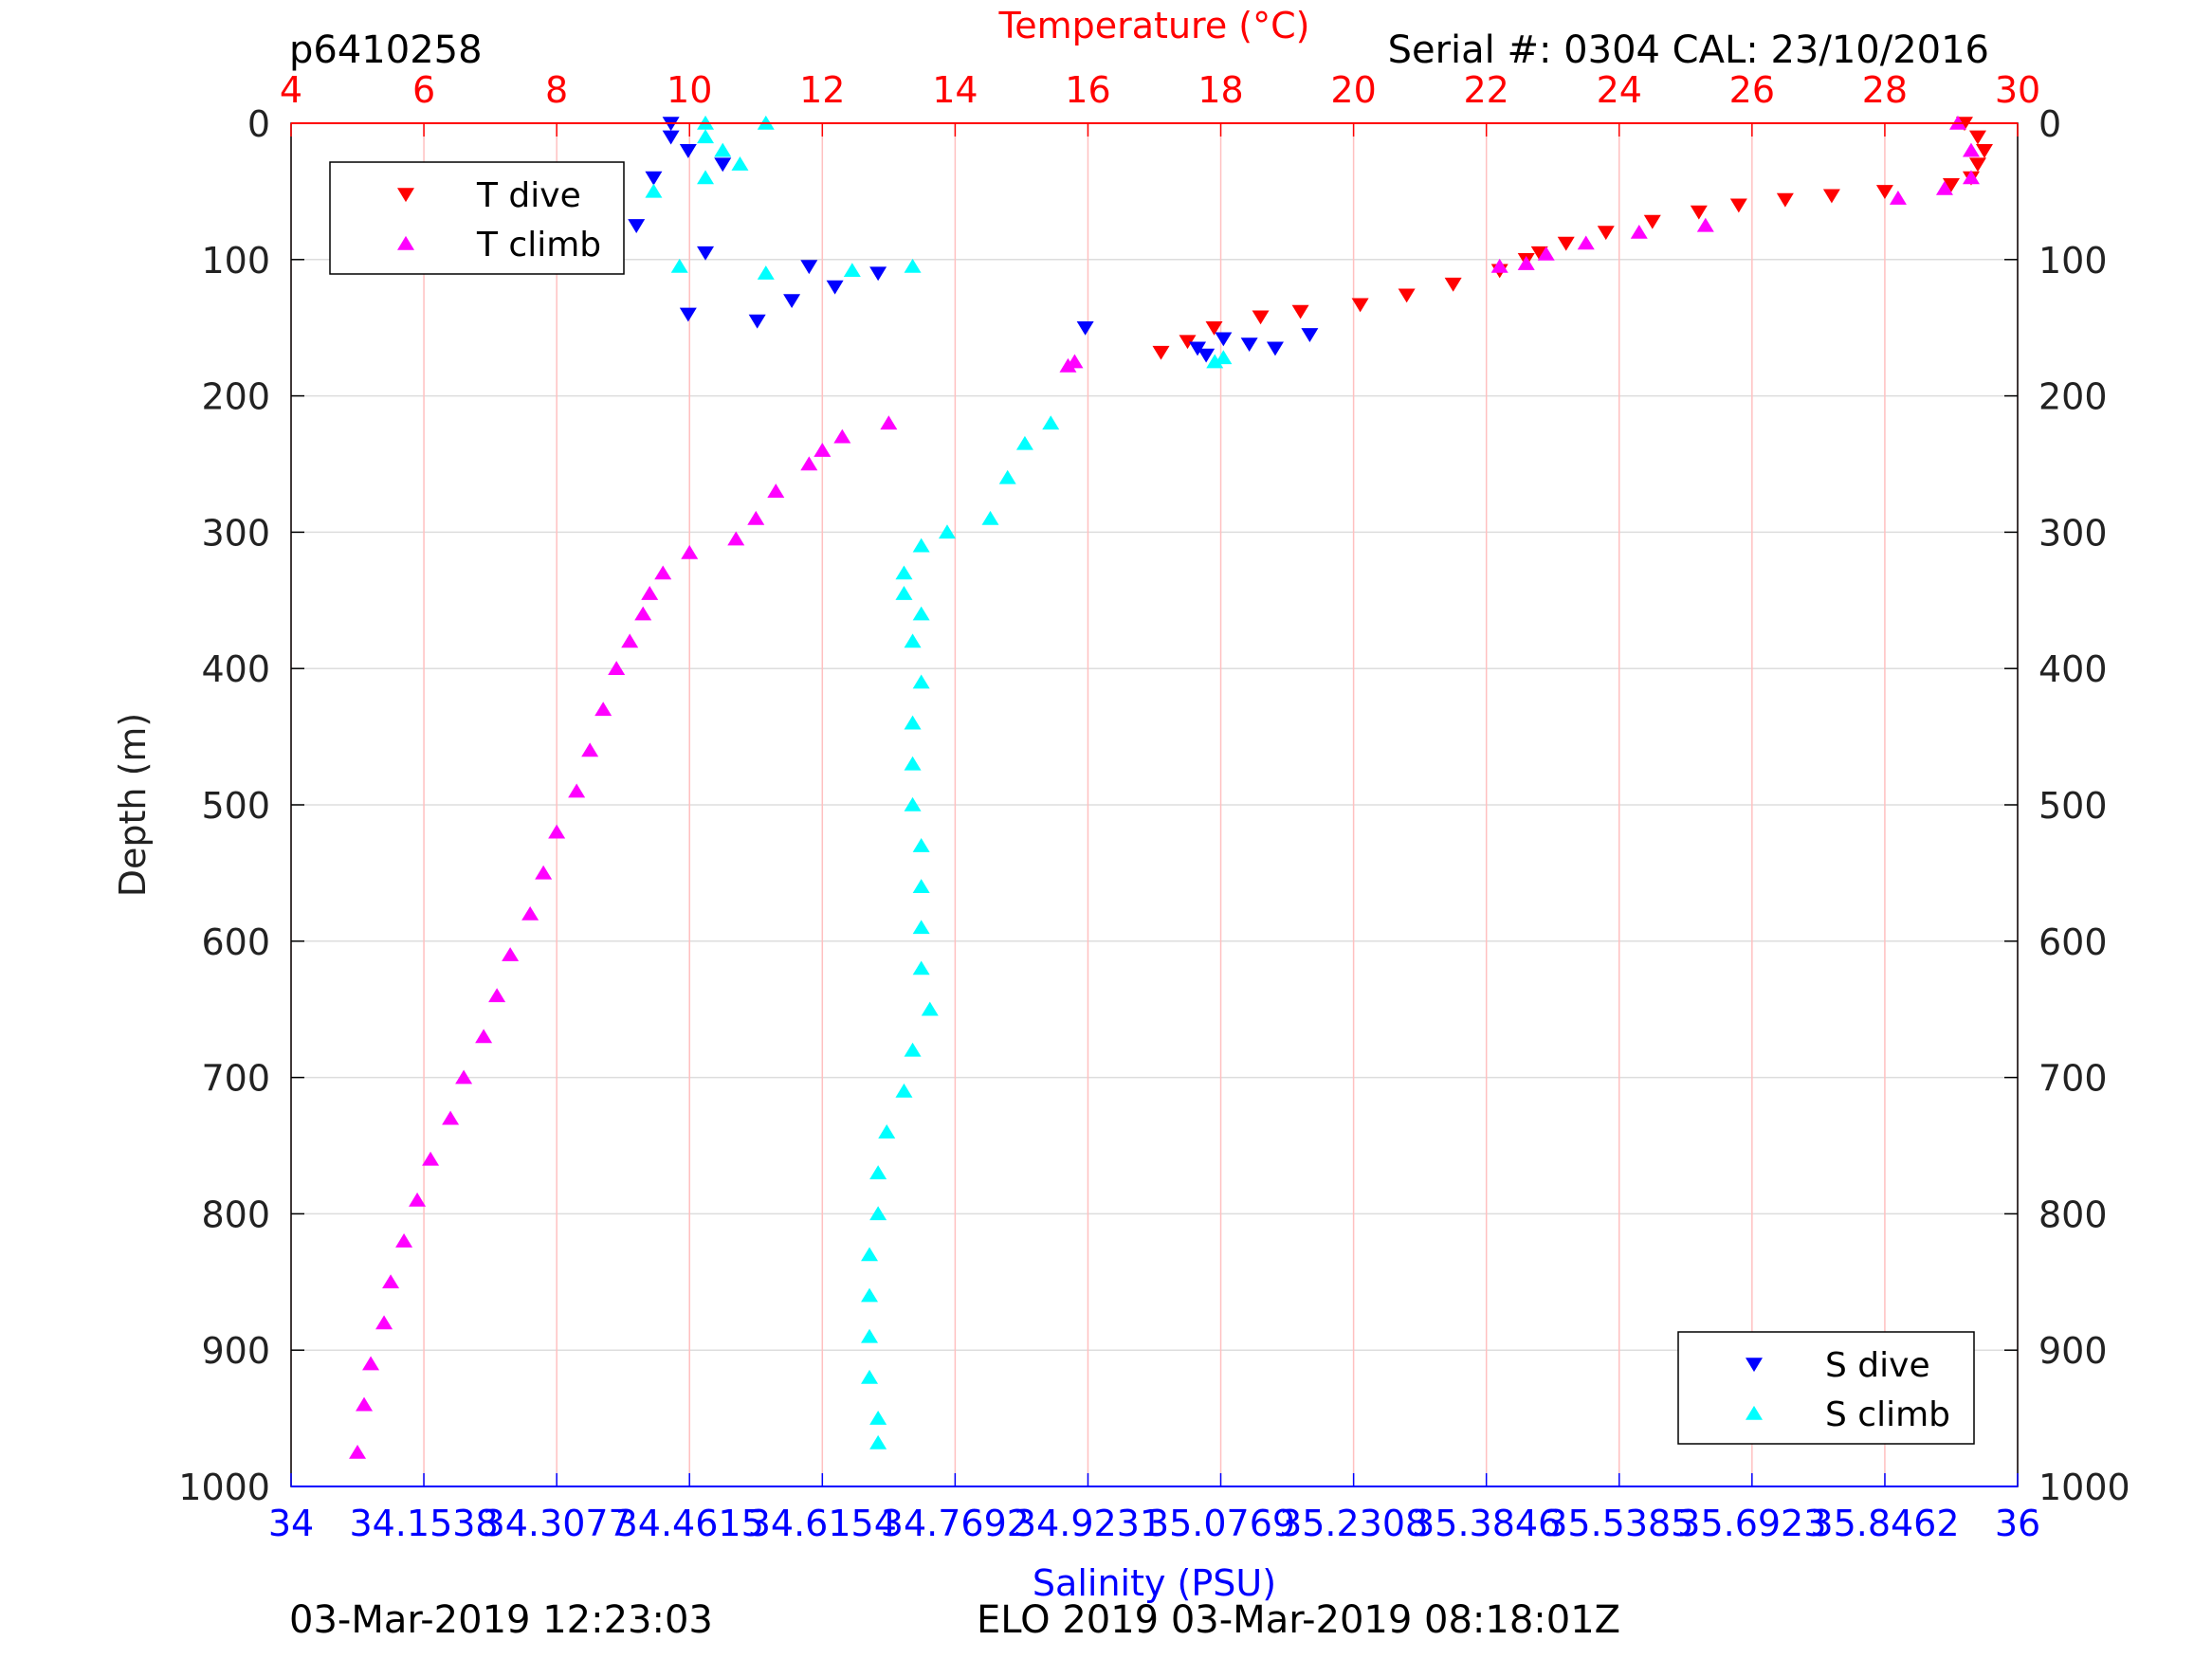 The image size is (2212, 1659). Describe the element at coordinates (2073, 942) in the screenshot. I see `depth-tick-label-right: 600` at that location.